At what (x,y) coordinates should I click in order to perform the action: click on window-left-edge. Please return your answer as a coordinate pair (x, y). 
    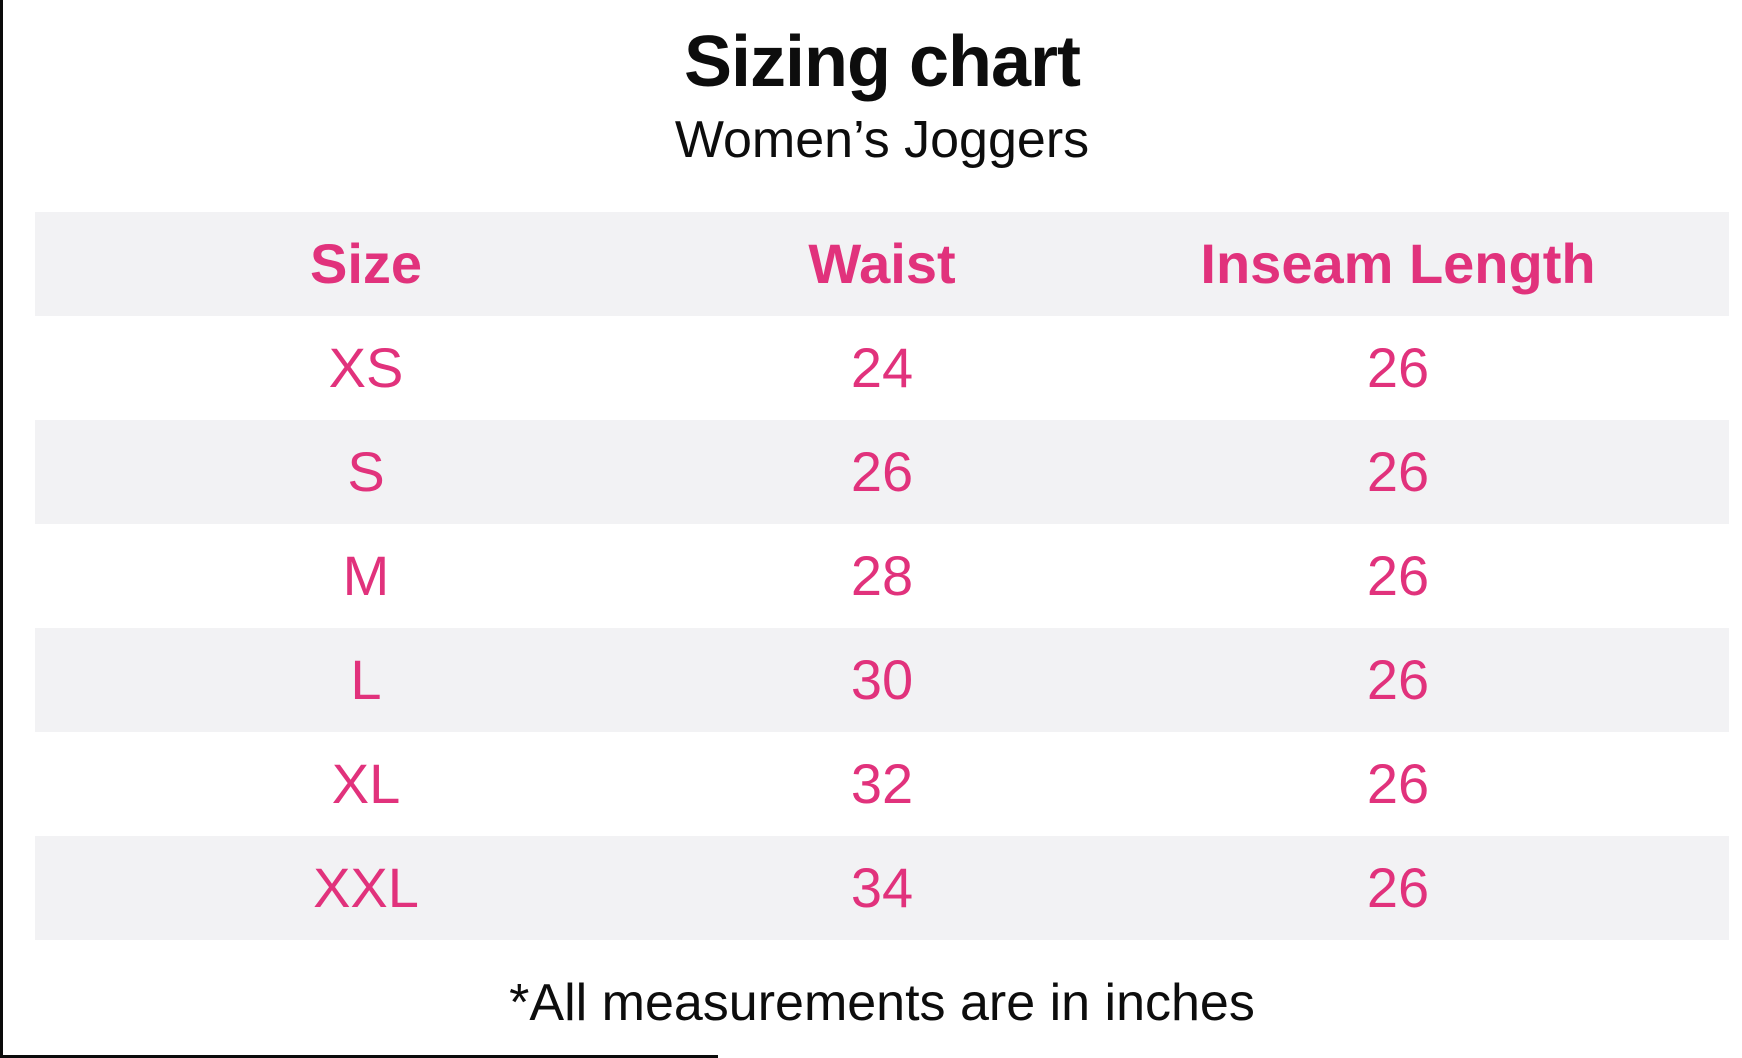
    Looking at the image, I should click on (1, 529).